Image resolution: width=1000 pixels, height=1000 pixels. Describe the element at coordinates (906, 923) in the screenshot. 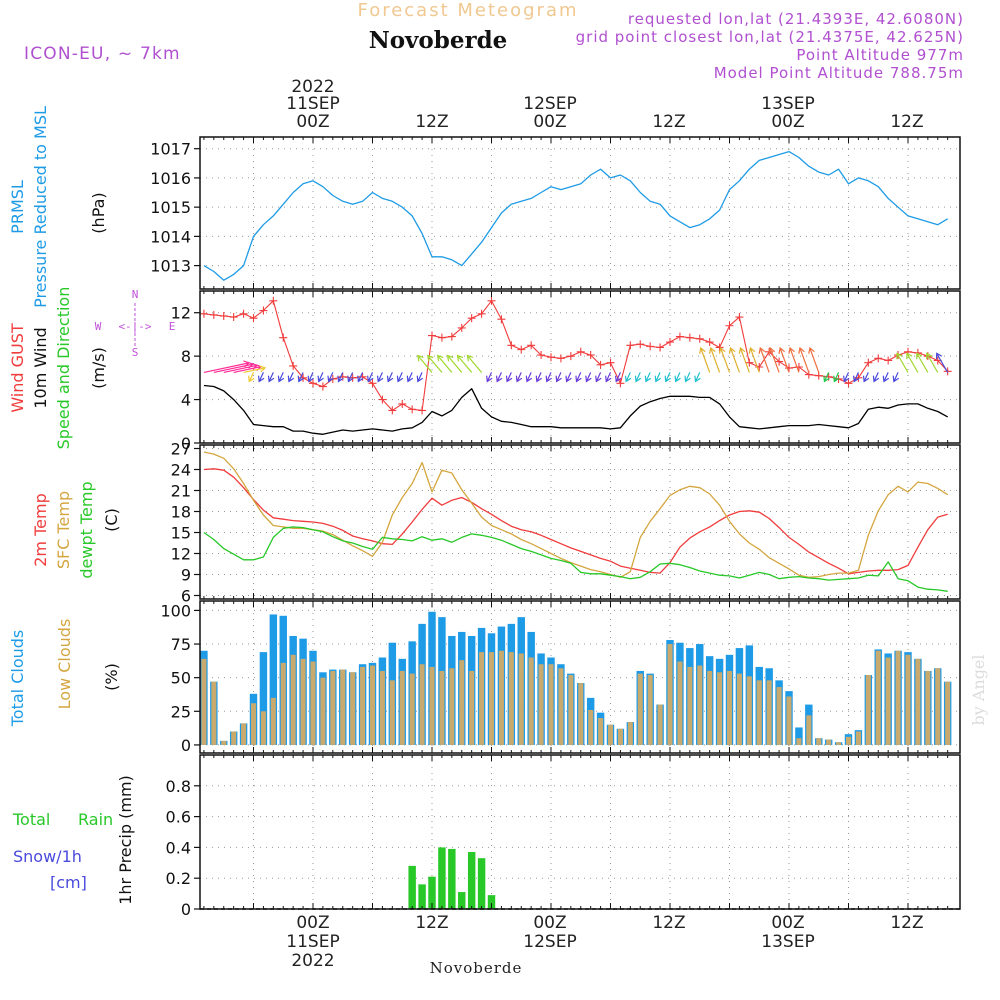

I see `bottom-hour-12z-3: 12Z` at that location.